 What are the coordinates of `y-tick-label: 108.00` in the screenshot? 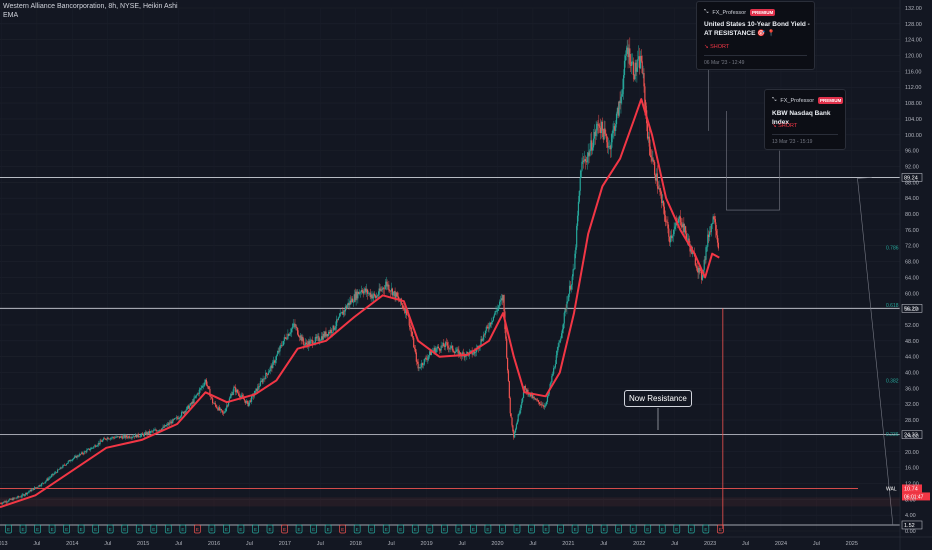 It's located at (913, 104).